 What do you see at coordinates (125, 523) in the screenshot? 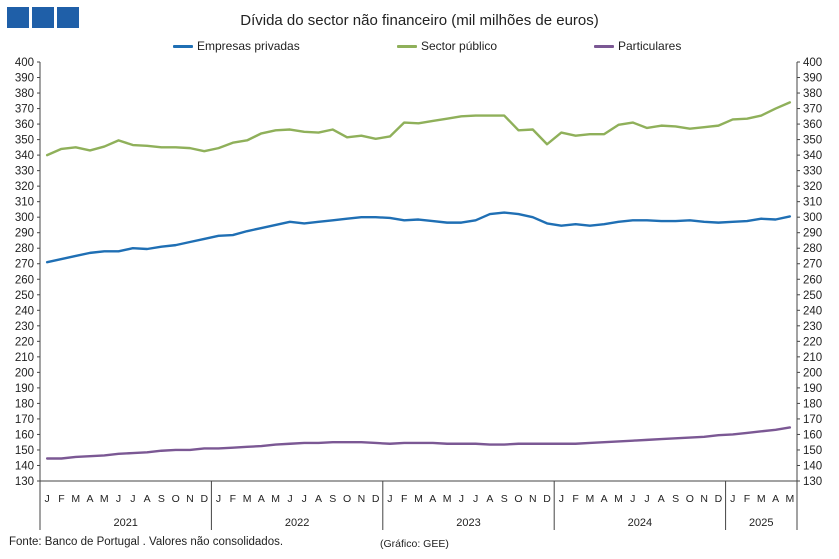
I see `x-tick-label-year: 2021` at bounding box center [125, 523].